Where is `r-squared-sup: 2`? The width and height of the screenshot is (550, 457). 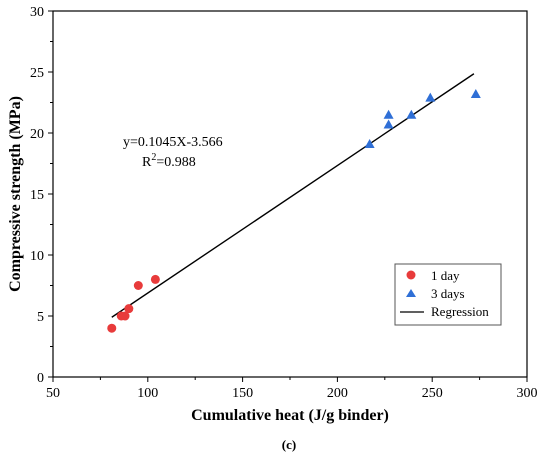
r-squared-sup: 2 is located at coordinates (153, 157).